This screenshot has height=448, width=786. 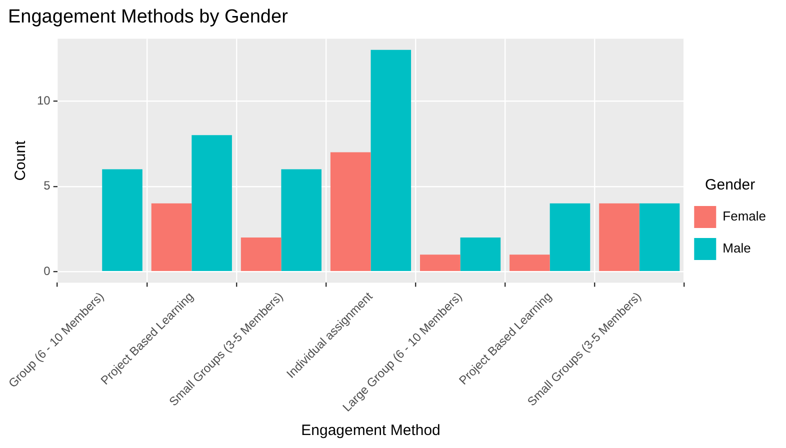 I want to click on y-tick-label: 5, so click(x=47, y=185).